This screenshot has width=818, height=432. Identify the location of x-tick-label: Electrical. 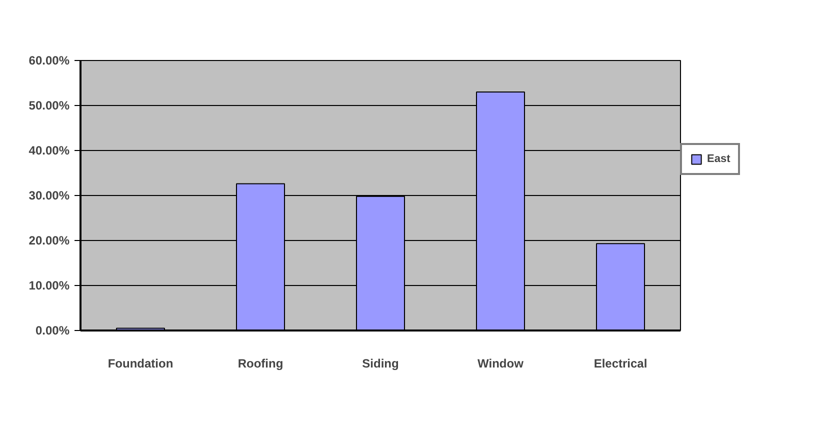
(621, 363).